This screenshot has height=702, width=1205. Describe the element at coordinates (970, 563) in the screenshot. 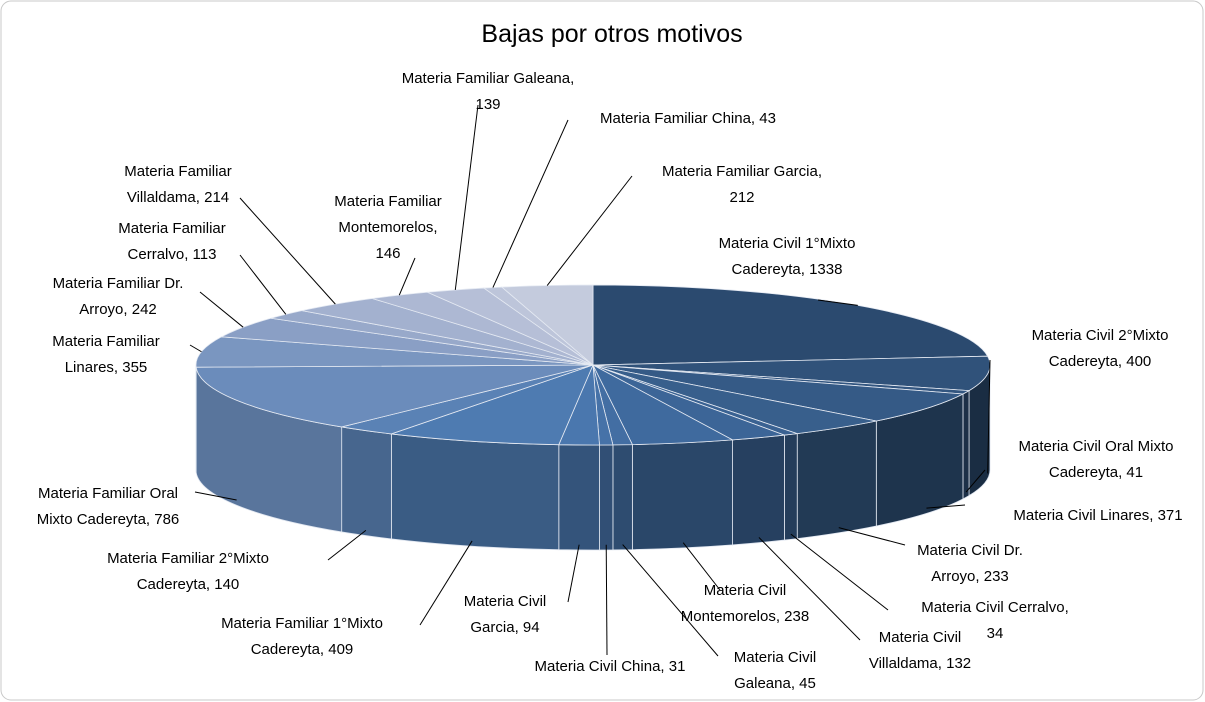

I see `data-label: Materia Civil Dr. Arroyo, 233` at that location.